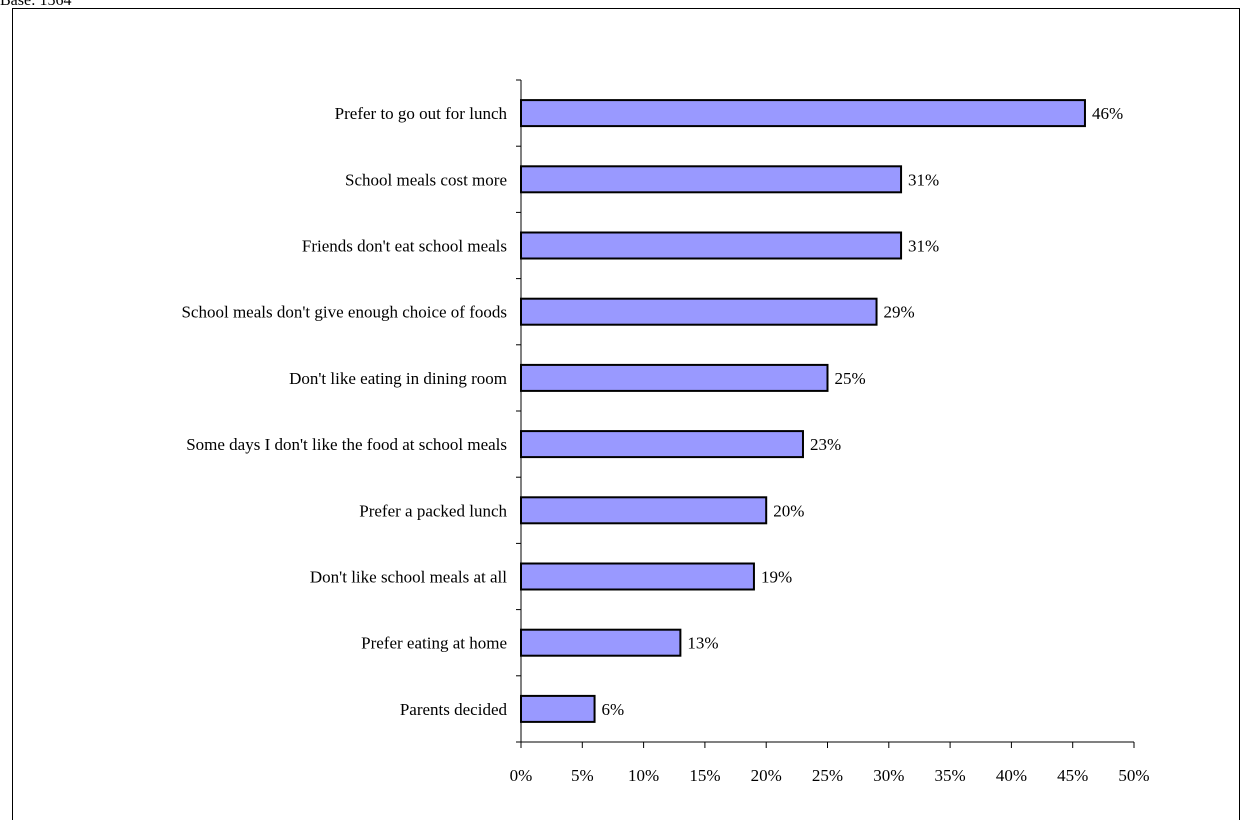  Describe the element at coordinates (1107, 113) in the screenshot. I see `data-label: 46%` at that location.